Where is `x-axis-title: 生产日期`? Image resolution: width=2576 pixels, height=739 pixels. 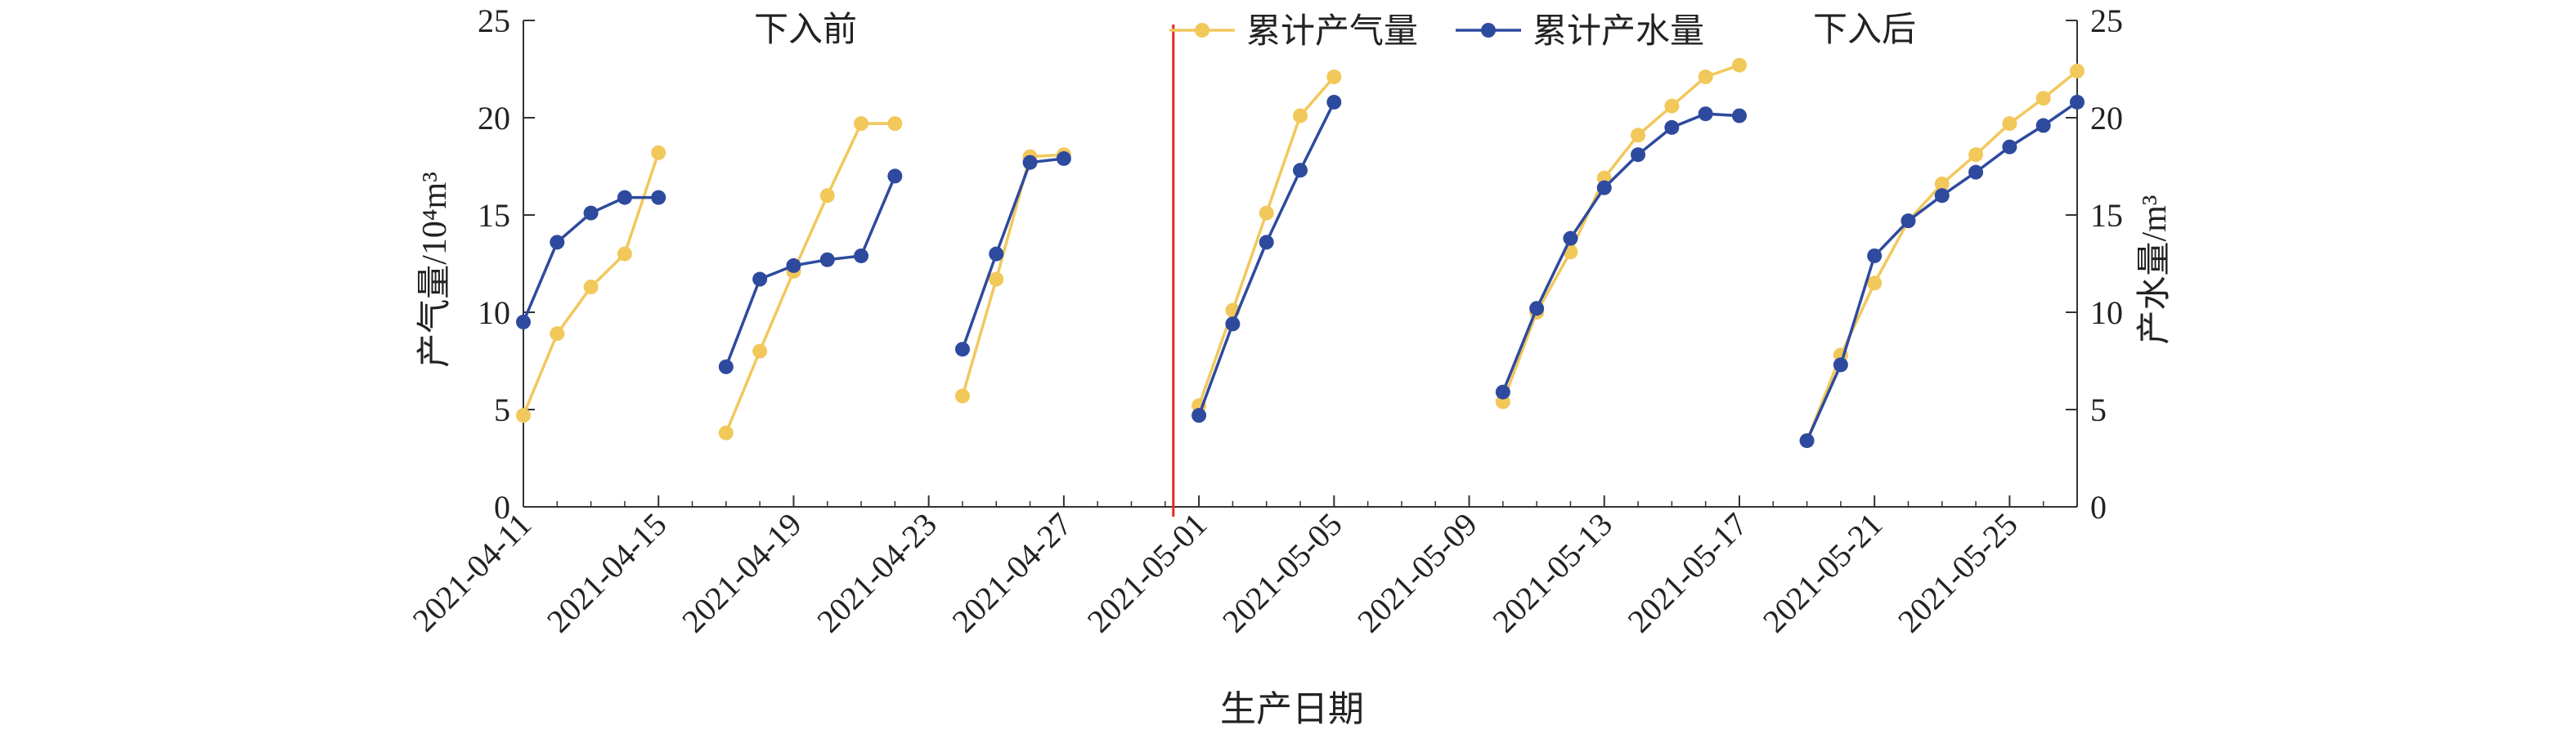
x-axis-title: 生产日期 is located at coordinates (1292, 709).